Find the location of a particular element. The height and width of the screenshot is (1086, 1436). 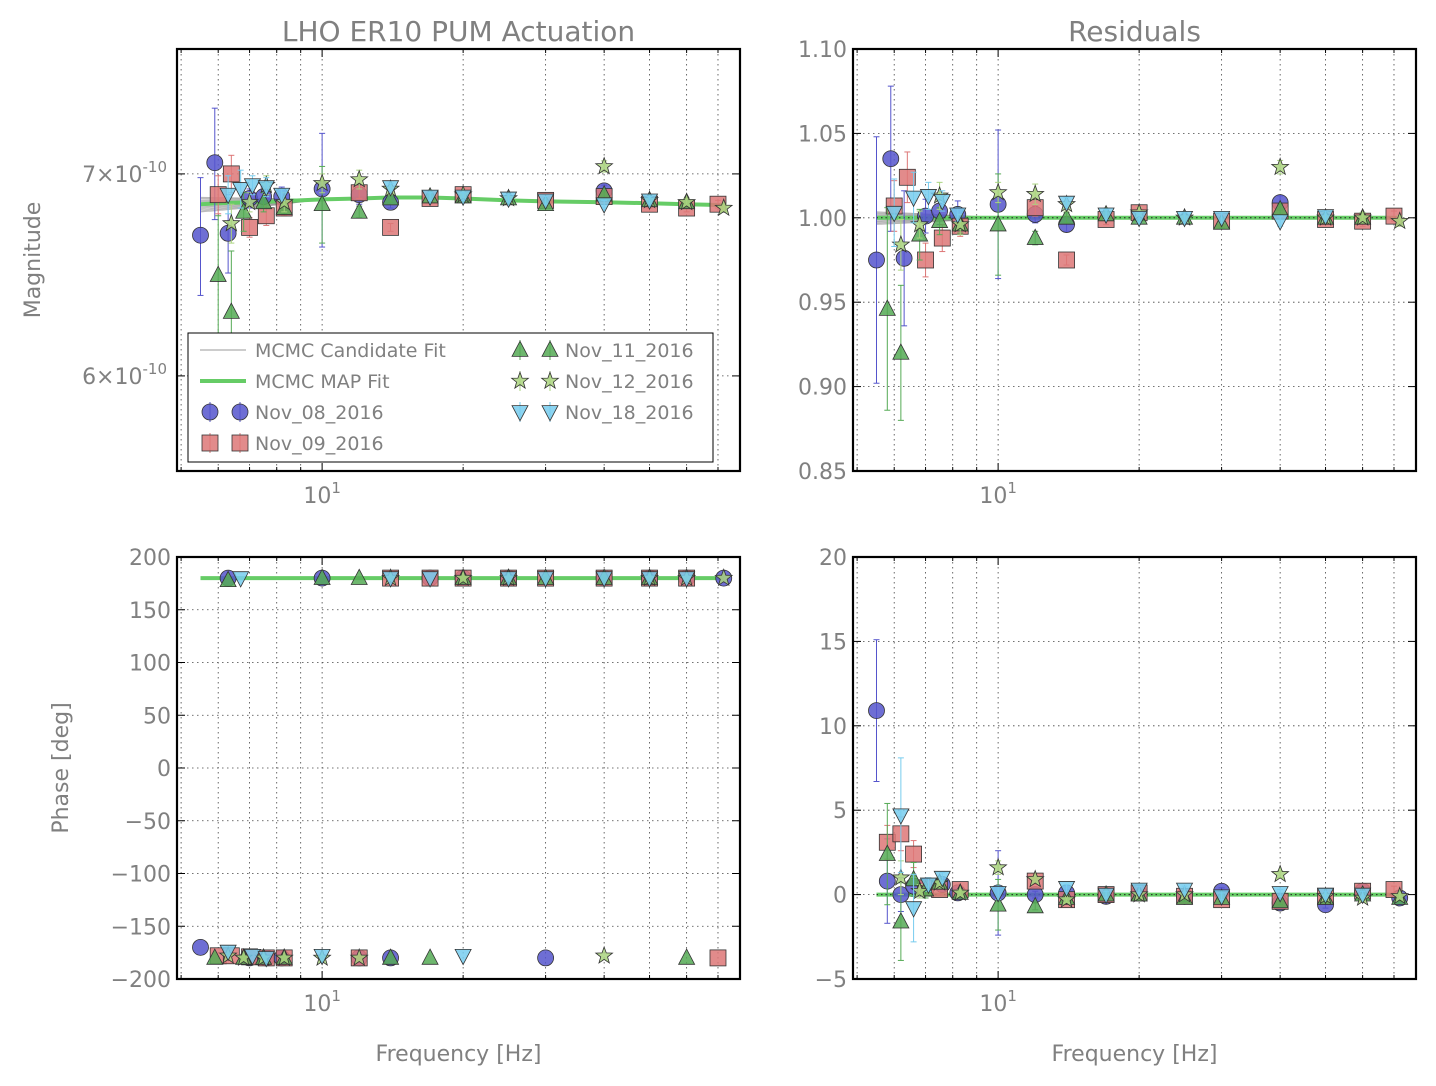

series-nov-08-2016 is located at coordinates (1078, 234).